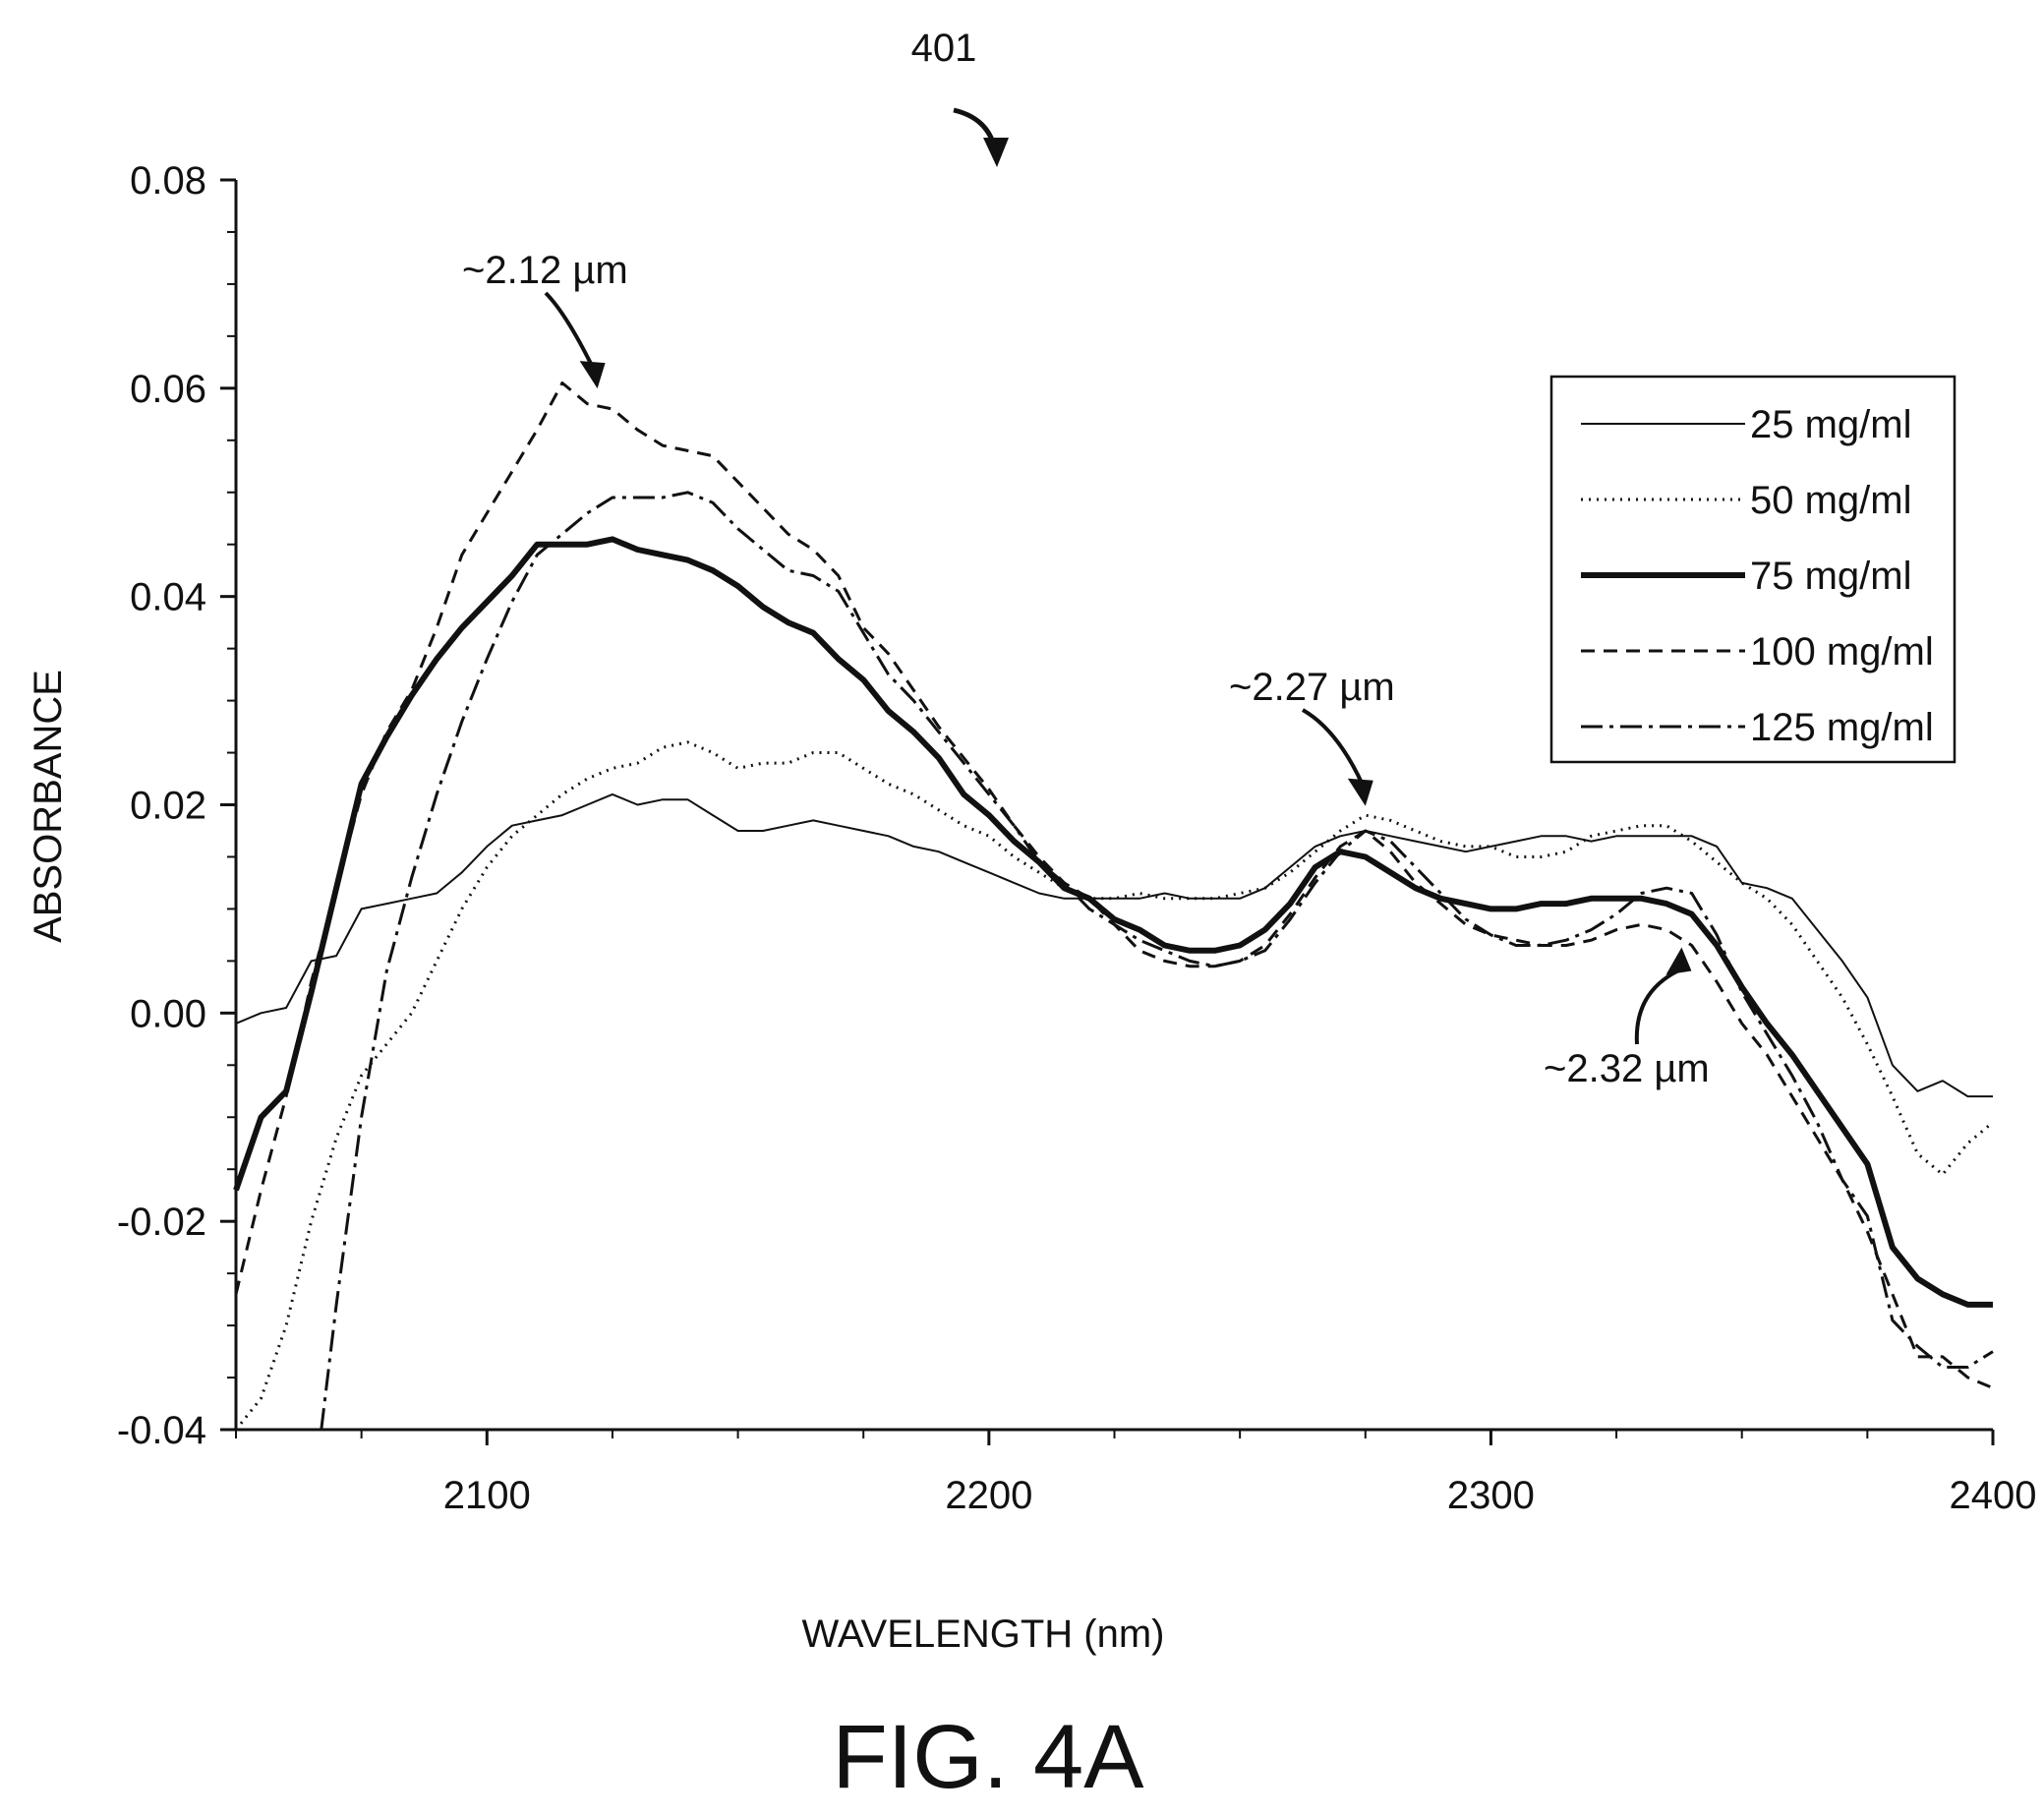  What do you see at coordinates (1136, 1472) in the screenshot?
I see `x-axis: 2100 2200 2300 2400` at bounding box center [1136, 1472].